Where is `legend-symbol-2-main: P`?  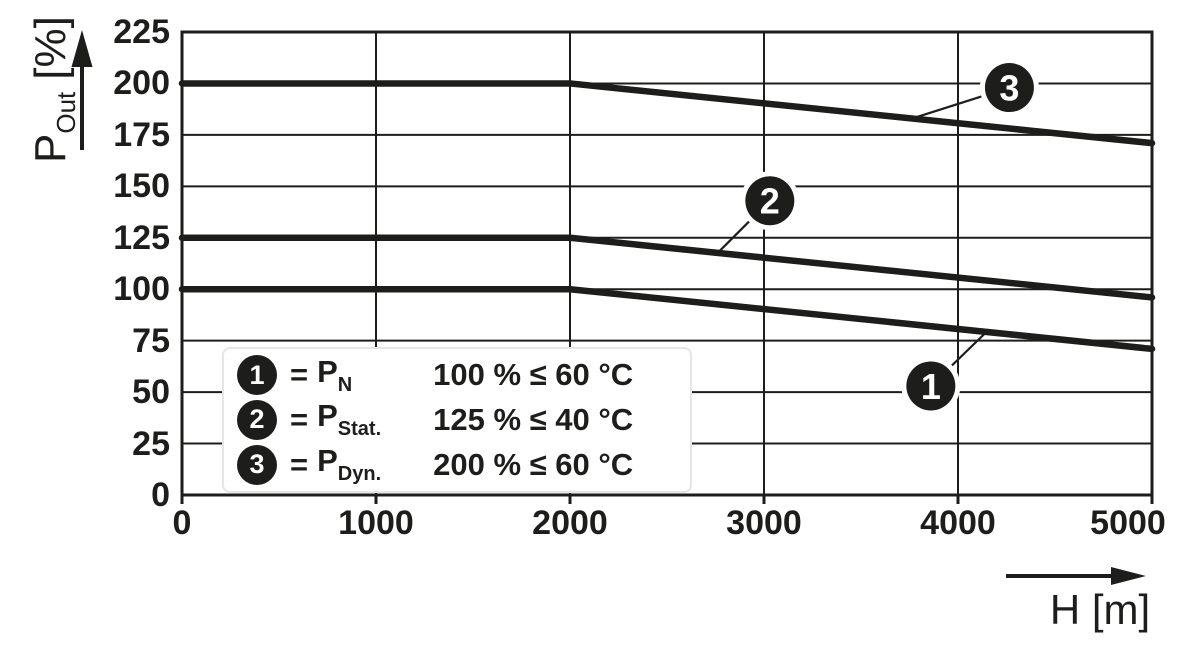
legend-symbol-2-main: P is located at coordinates (327, 416).